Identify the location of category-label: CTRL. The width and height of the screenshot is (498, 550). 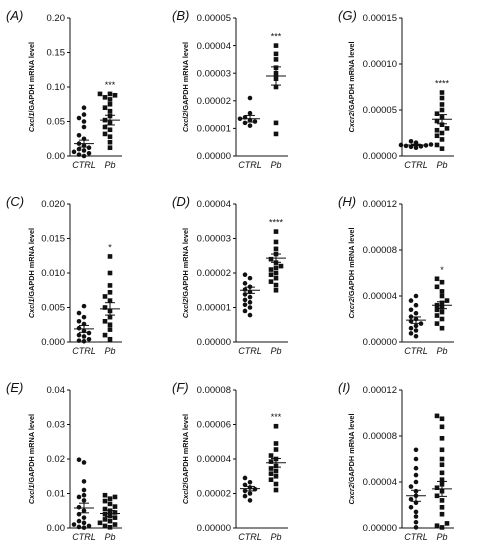
(416, 351).